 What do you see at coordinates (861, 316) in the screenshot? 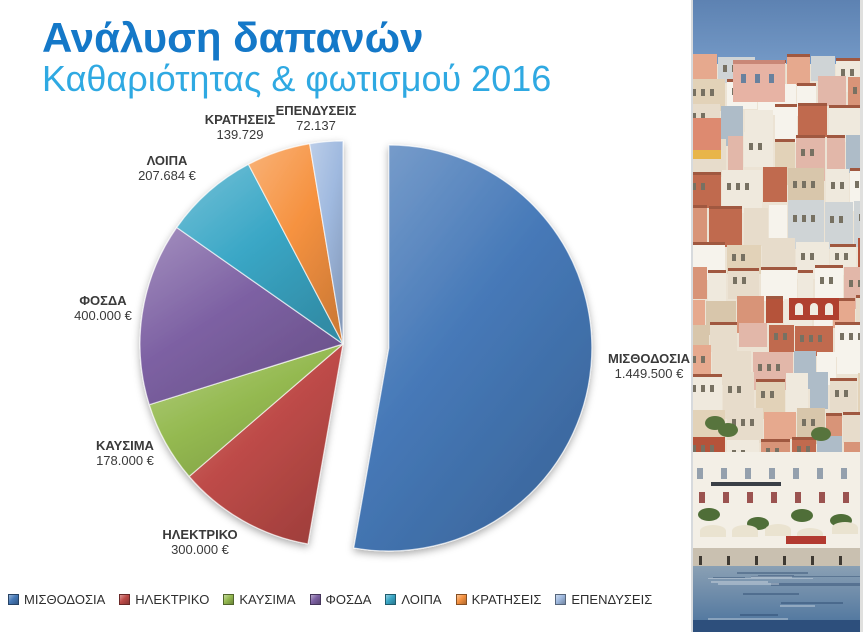
I see `photo-edge-right` at bounding box center [861, 316].